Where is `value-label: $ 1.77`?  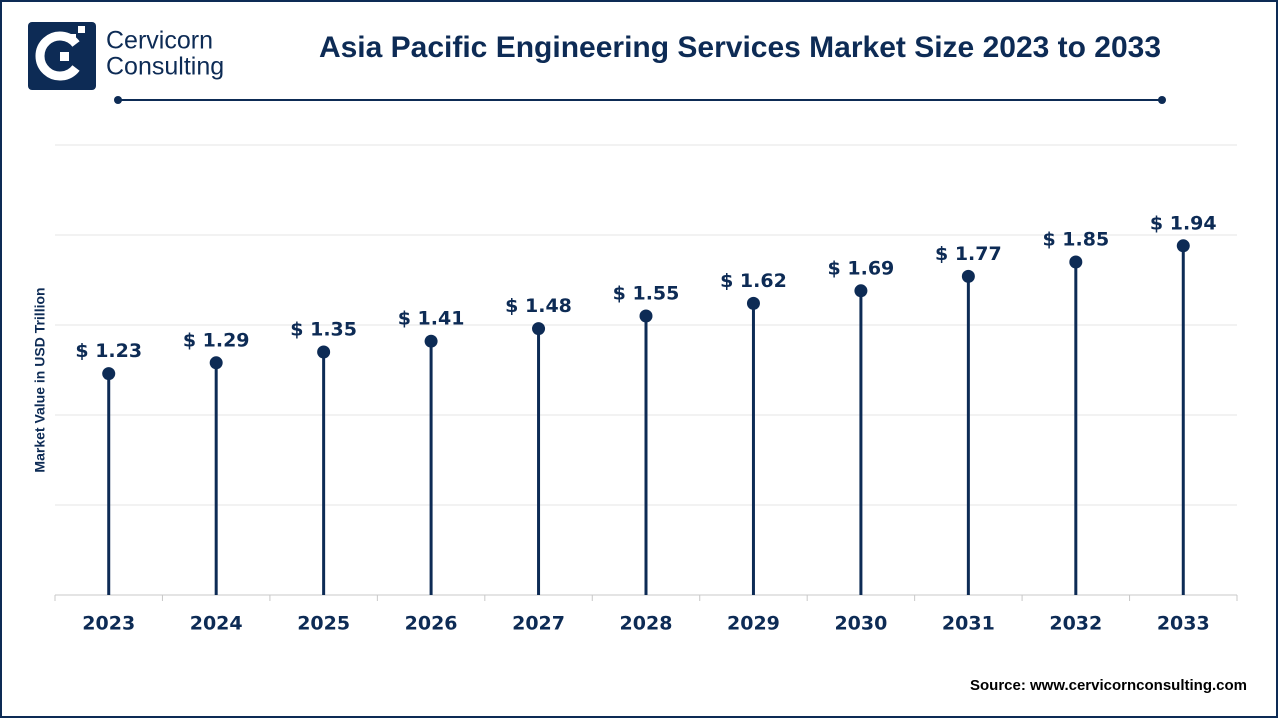
value-label: $ 1.77 is located at coordinates (968, 254).